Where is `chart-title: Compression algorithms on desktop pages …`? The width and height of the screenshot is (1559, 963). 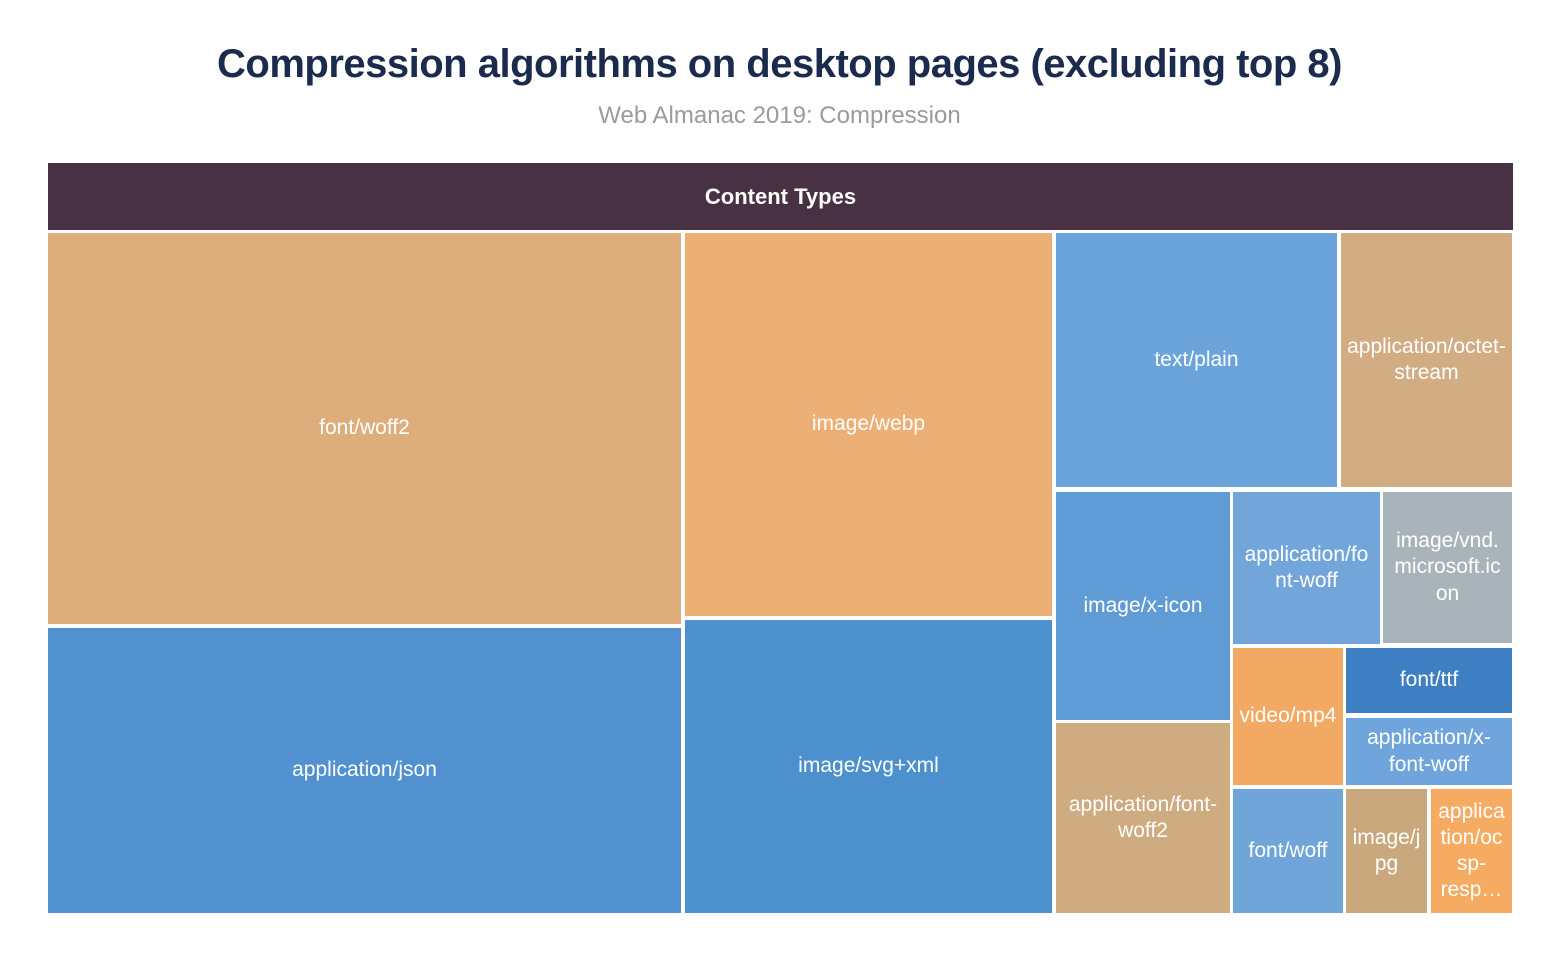 chart-title: Compression algorithms on desktop pages … is located at coordinates (779, 64).